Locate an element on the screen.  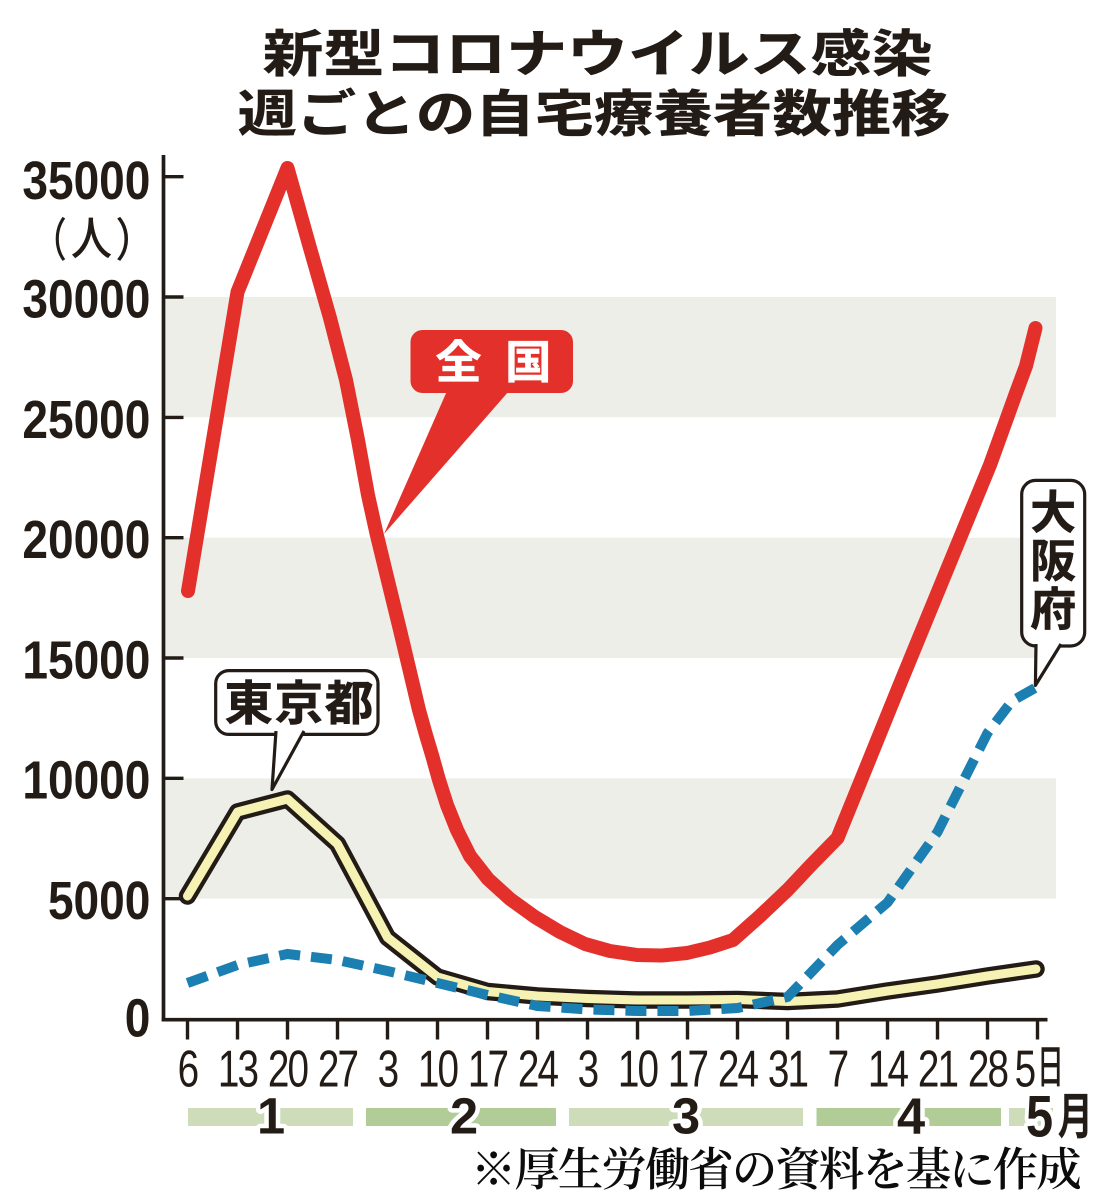
svg-text: 4 is located at coordinates (911, 1116).